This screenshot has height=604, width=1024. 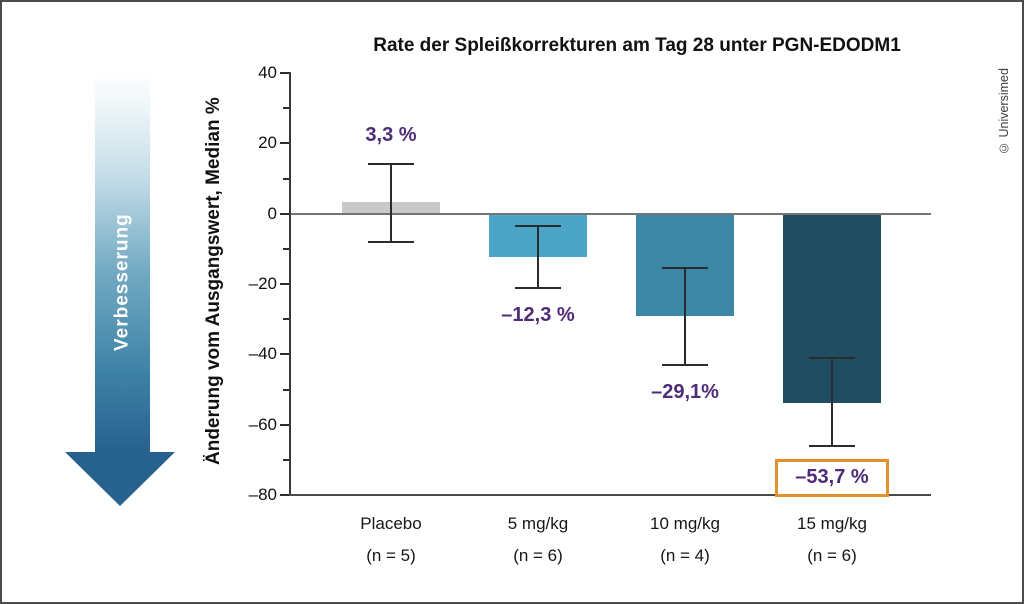 I want to click on improvement-arrow-body, so click(x=122, y=261).